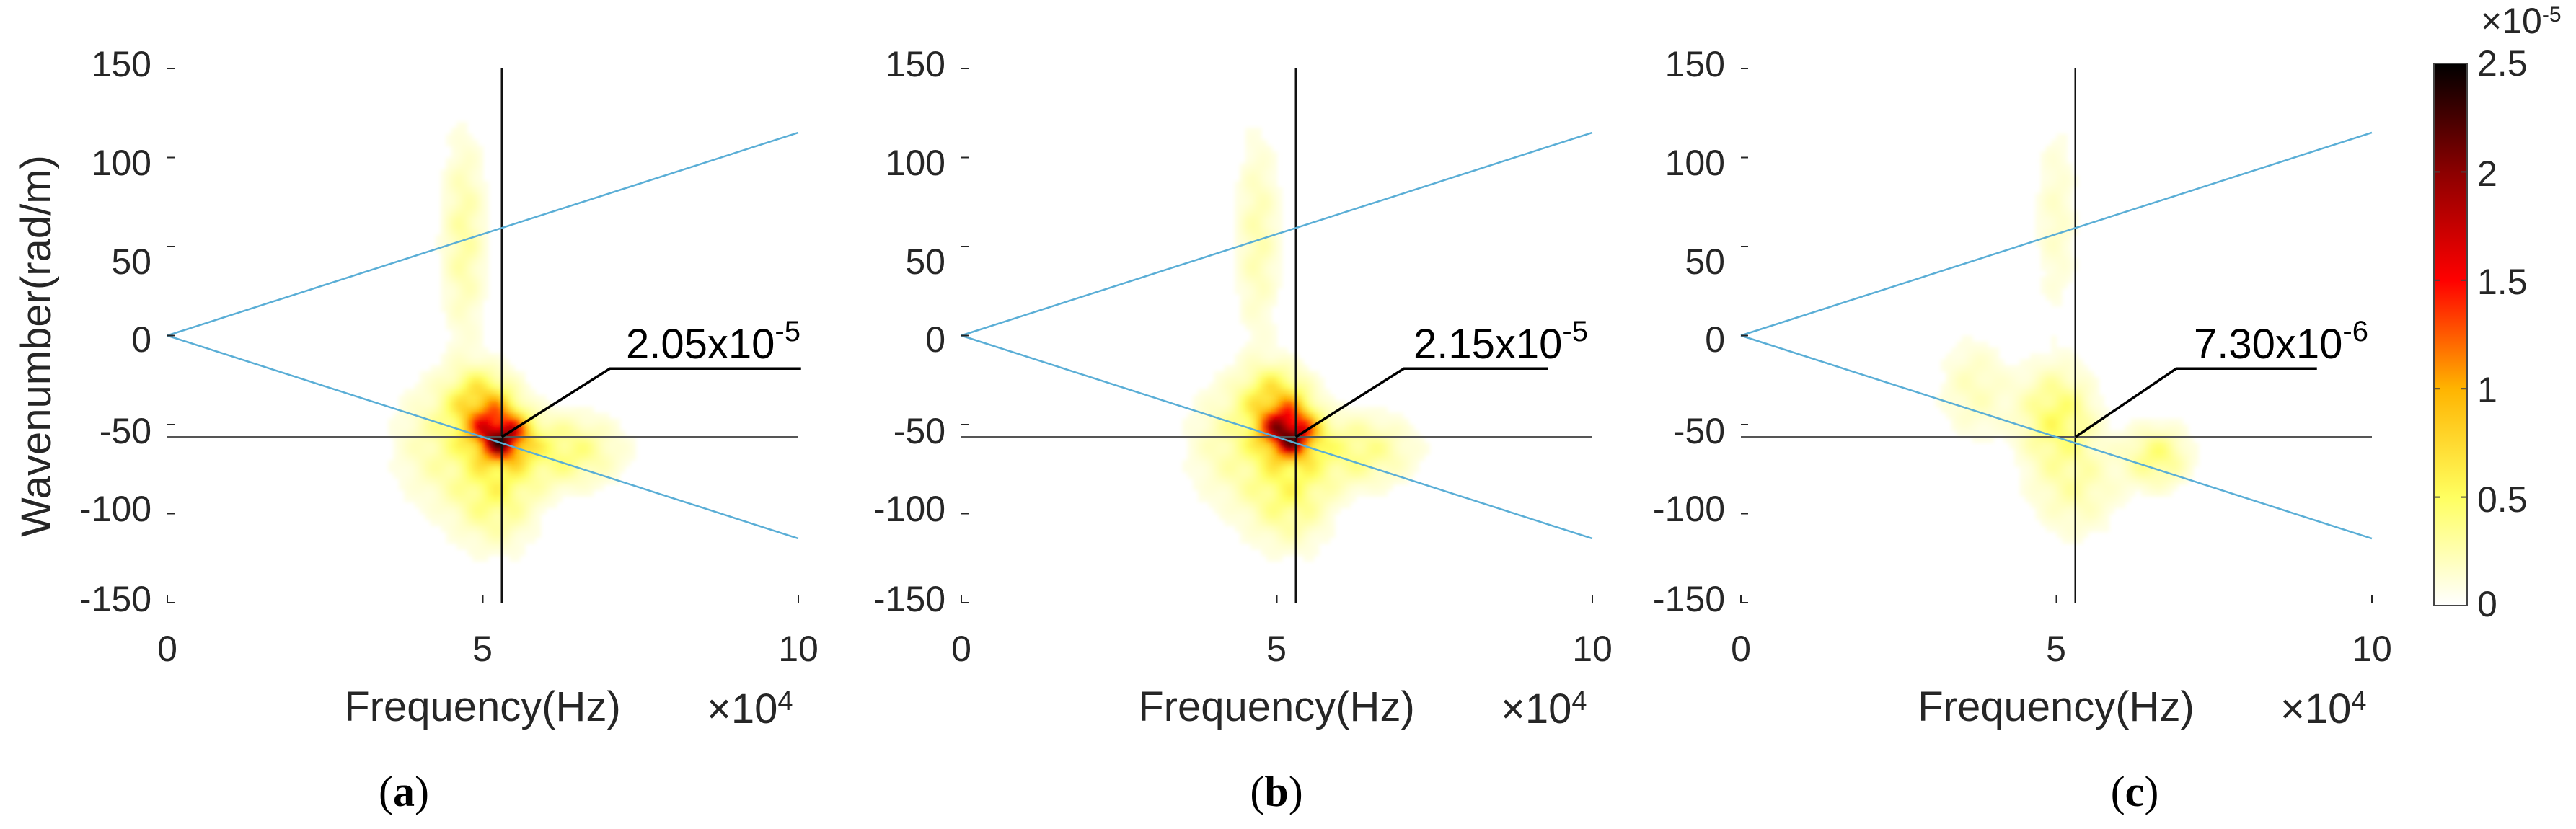 This screenshot has width=2576, height=829. What do you see at coordinates (915, 64) in the screenshot?
I see `y-tick-label-150: 150` at bounding box center [915, 64].